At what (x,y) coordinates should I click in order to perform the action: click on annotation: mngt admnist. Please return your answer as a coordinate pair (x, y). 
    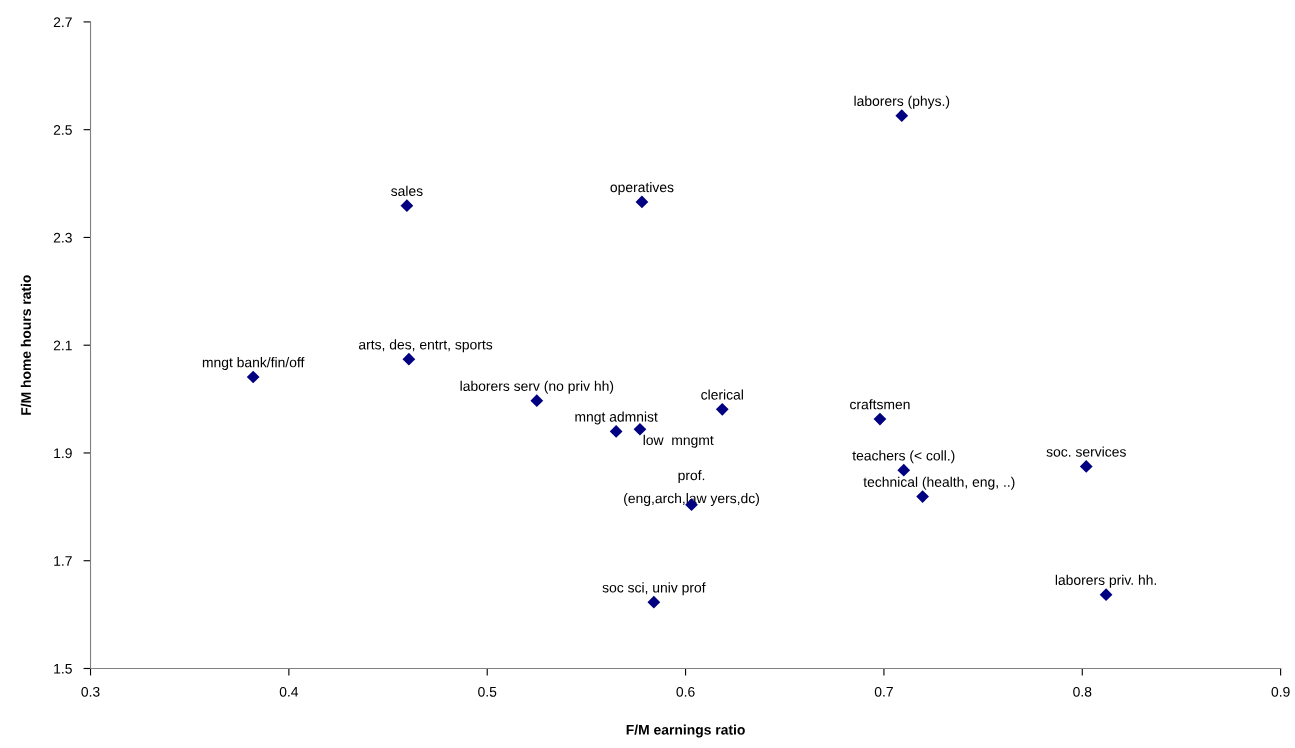
    Looking at the image, I should click on (616, 418).